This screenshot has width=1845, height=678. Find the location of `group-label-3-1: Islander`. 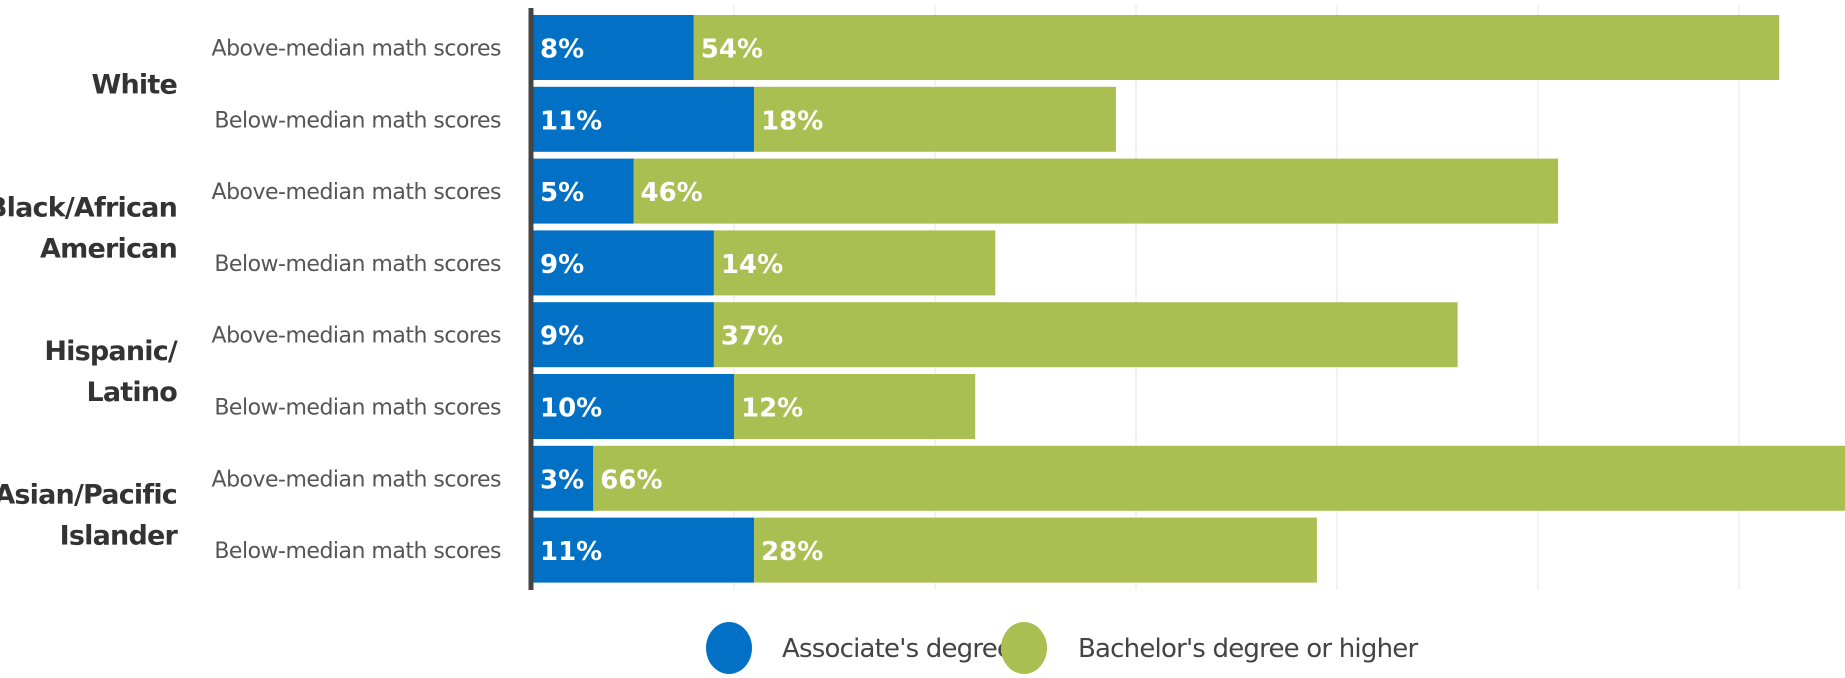

group-label-3-1: Islander is located at coordinates (119, 536).